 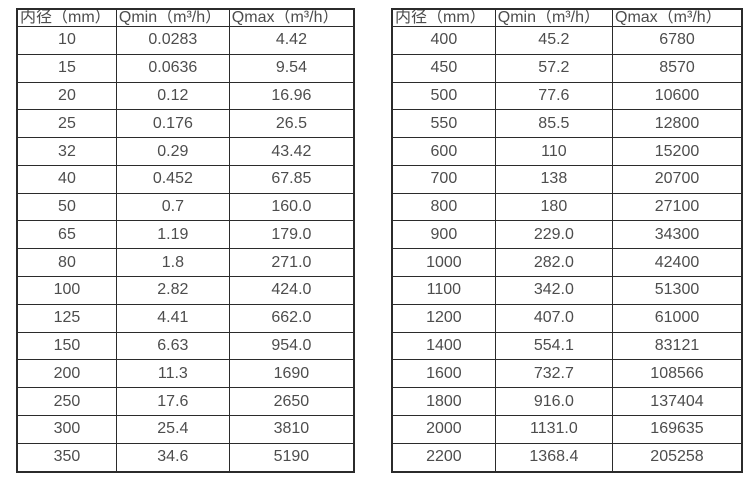 I want to click on cell-qmin: 85.5, so click(x=554, y=124).